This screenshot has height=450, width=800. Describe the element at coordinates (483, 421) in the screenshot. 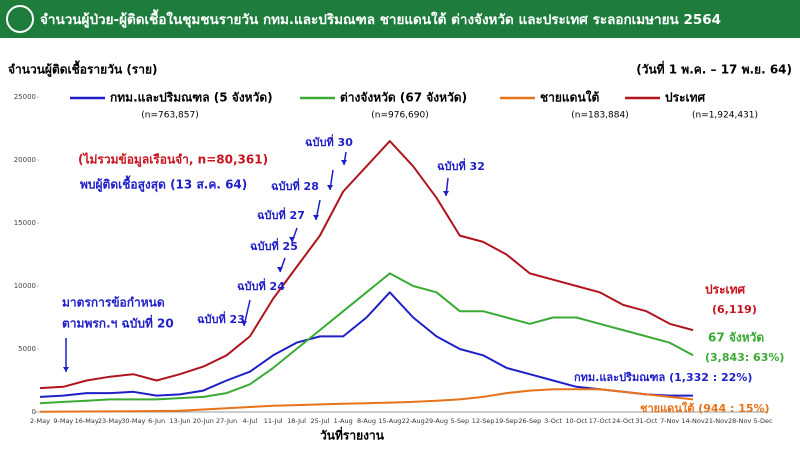

I see `x-tick-label: 12-Sep` at that location.